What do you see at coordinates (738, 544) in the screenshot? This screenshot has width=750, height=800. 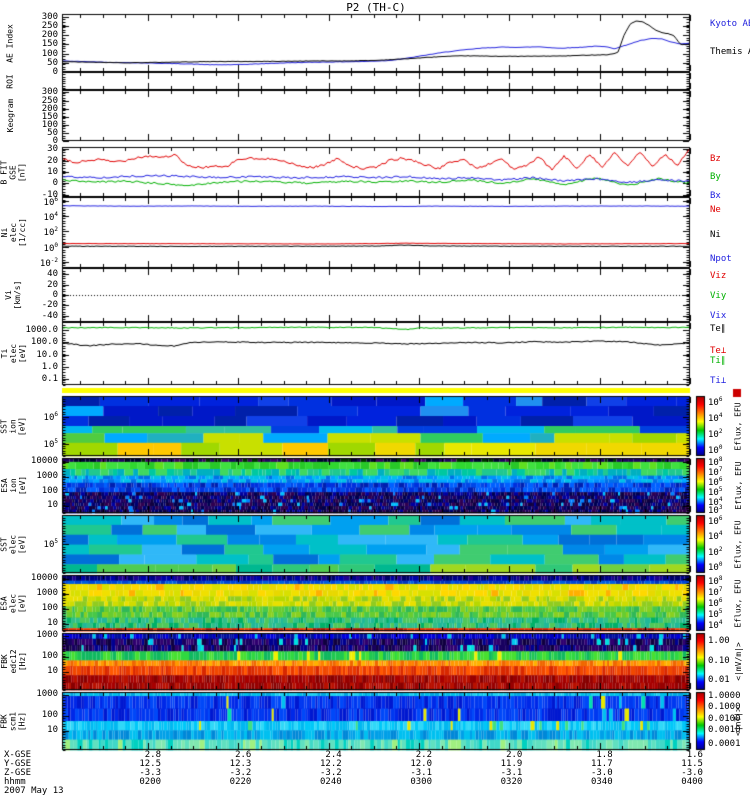 I see `cbtitle-sst_e: Eflux, EFU` at bounding box center [738, 544].